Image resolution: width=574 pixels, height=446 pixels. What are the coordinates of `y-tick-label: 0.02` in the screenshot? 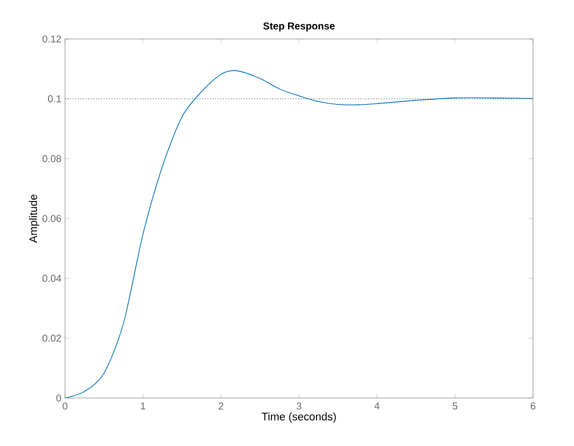 It's located at (51, 338).